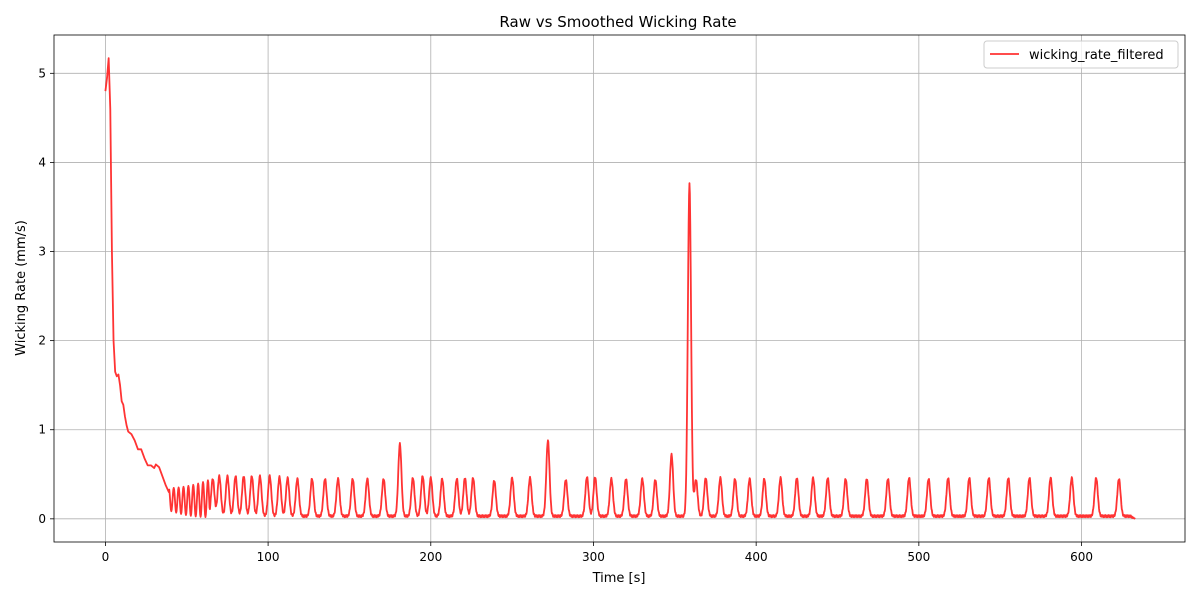  I want to click on legend: wicking_rate_filtered, so click(1081, 54).